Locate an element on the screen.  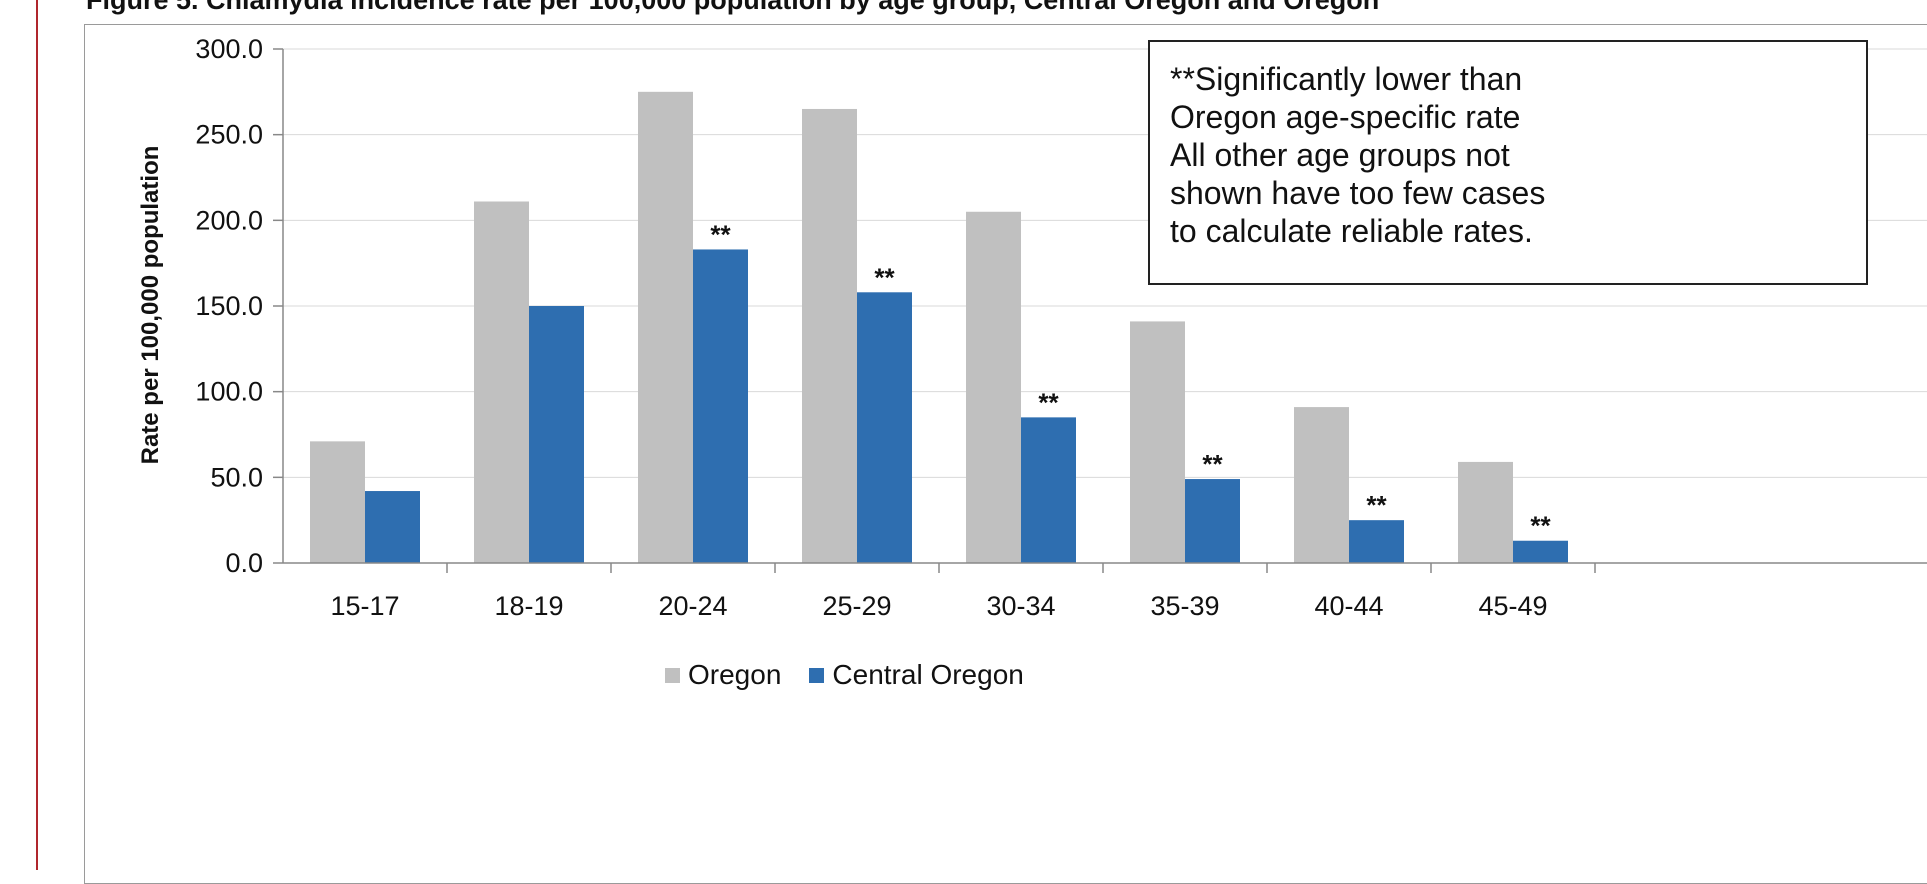
x-tick-label: 35-39 is located at coordinates (1184, 606).